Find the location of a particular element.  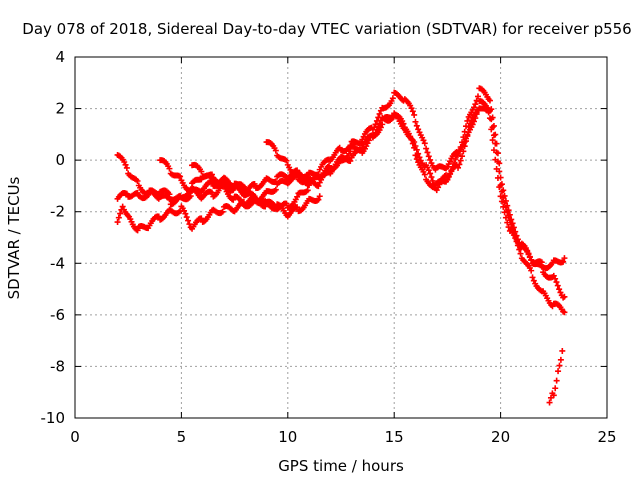

x-axis-label: GPS time / hours is located at coordinates (341, 466).